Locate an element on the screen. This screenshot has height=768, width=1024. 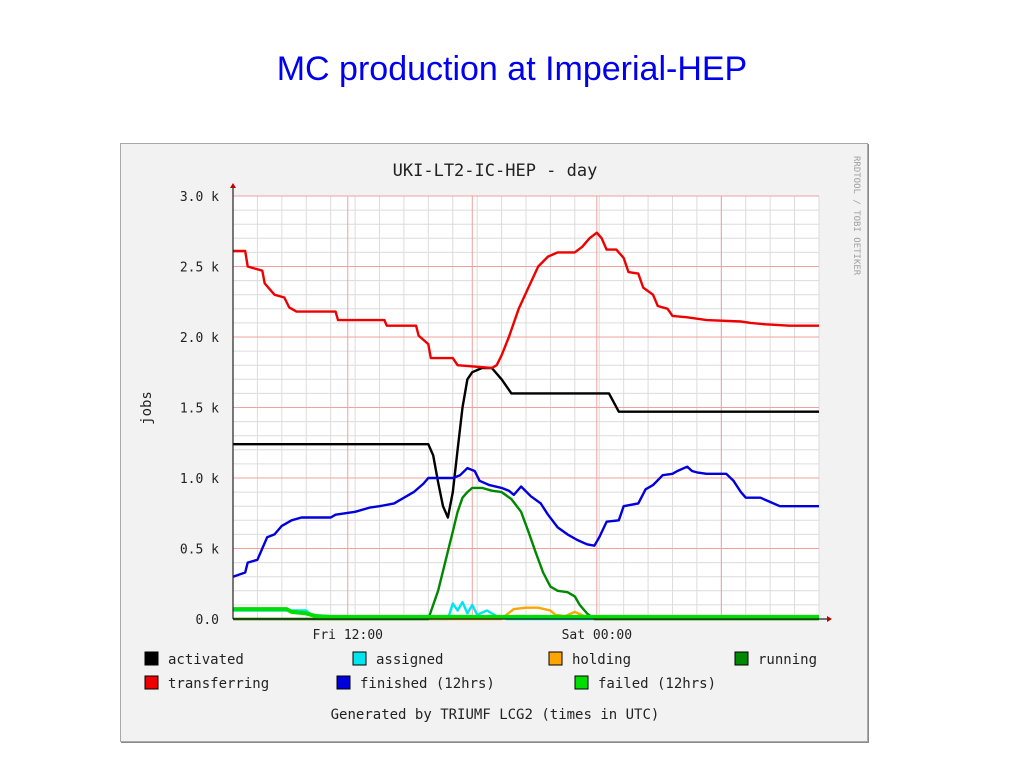
rrdtool-watermark: RRDTOOL / TOBI OETIKER is located at coordinates (856, 216).